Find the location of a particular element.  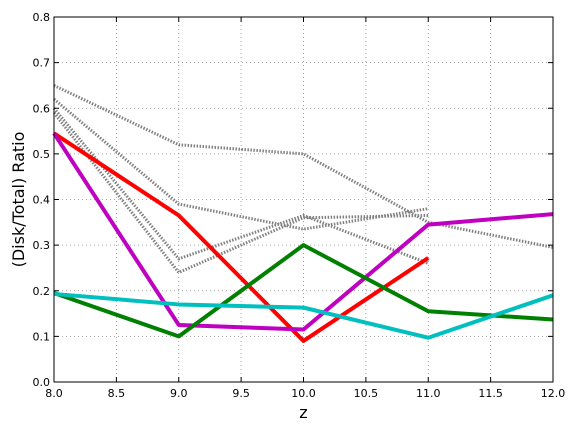

x-axis-label: z is located at coordinates (303, 412).